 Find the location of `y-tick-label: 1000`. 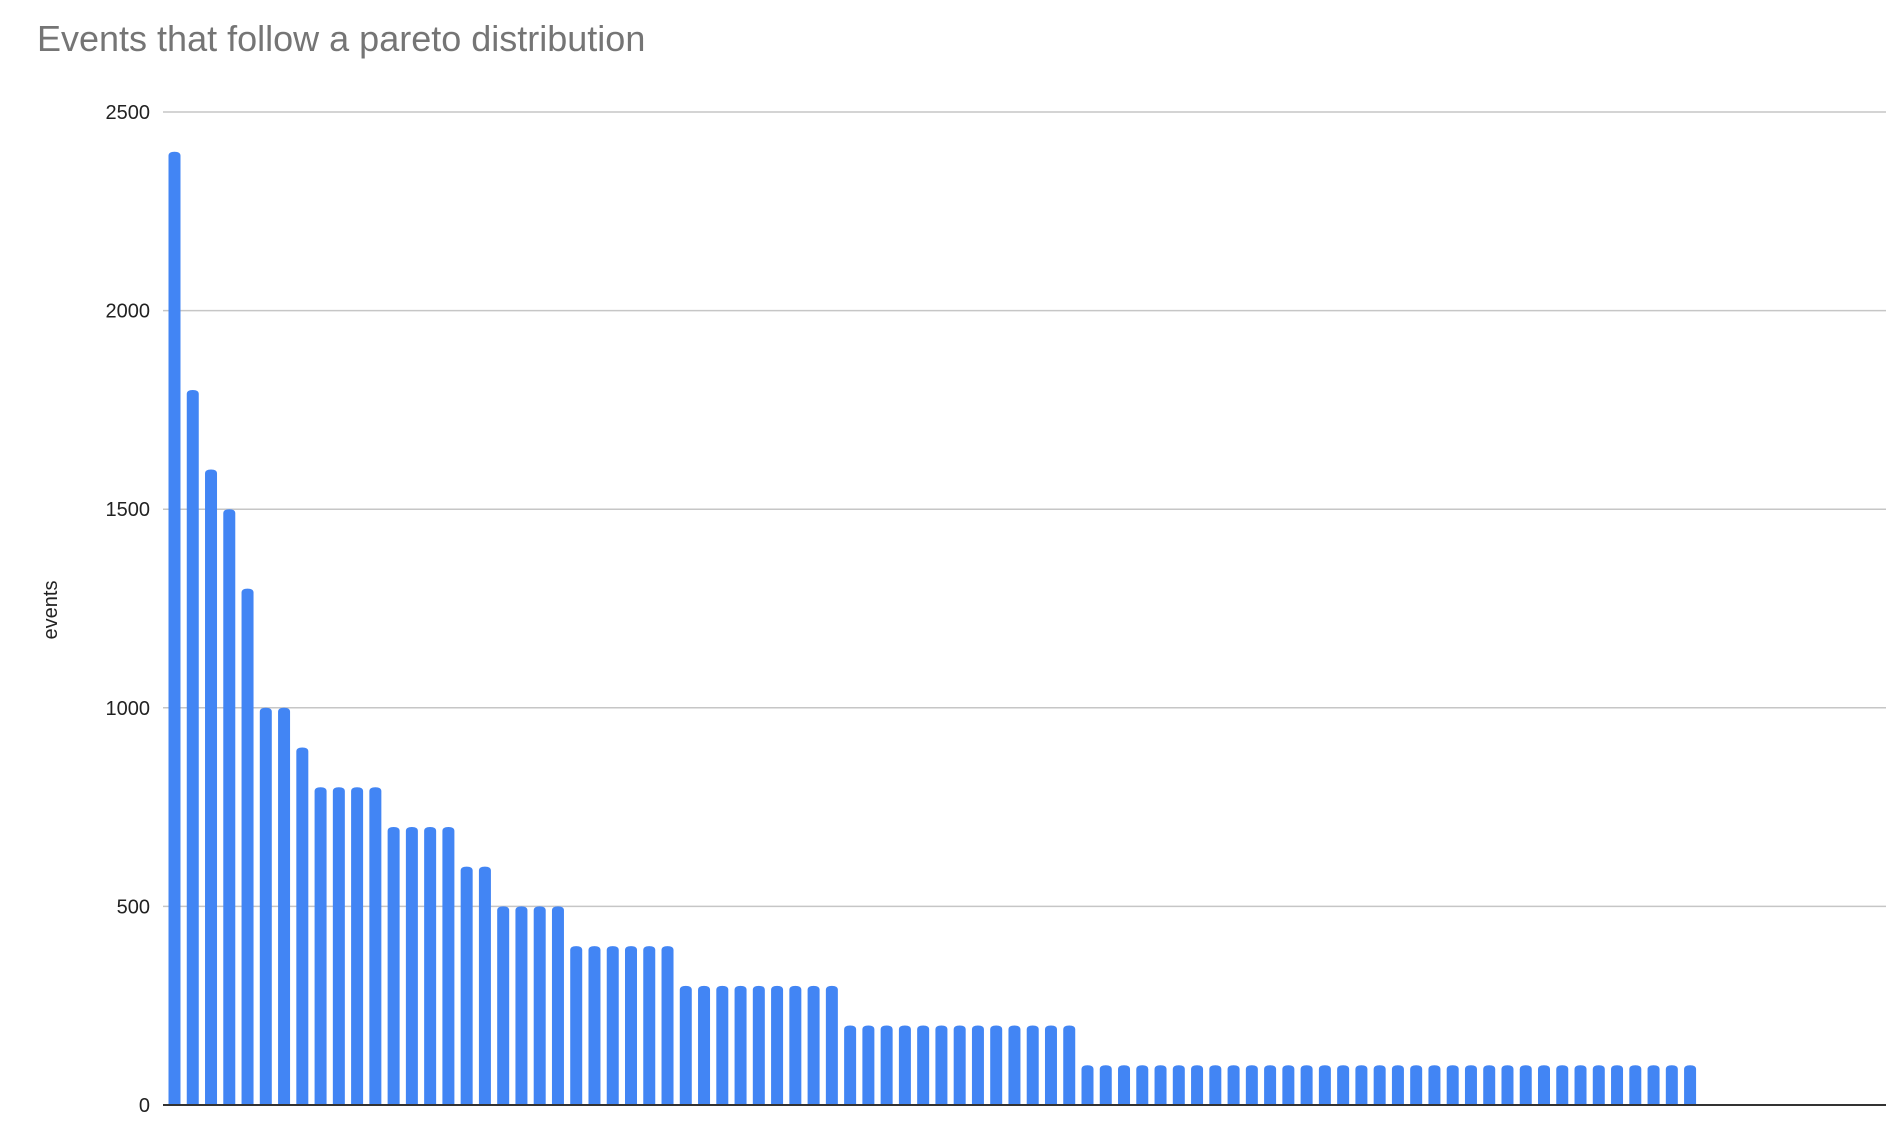

y-tick-label: 1000 is located at coordinates (128, 709).